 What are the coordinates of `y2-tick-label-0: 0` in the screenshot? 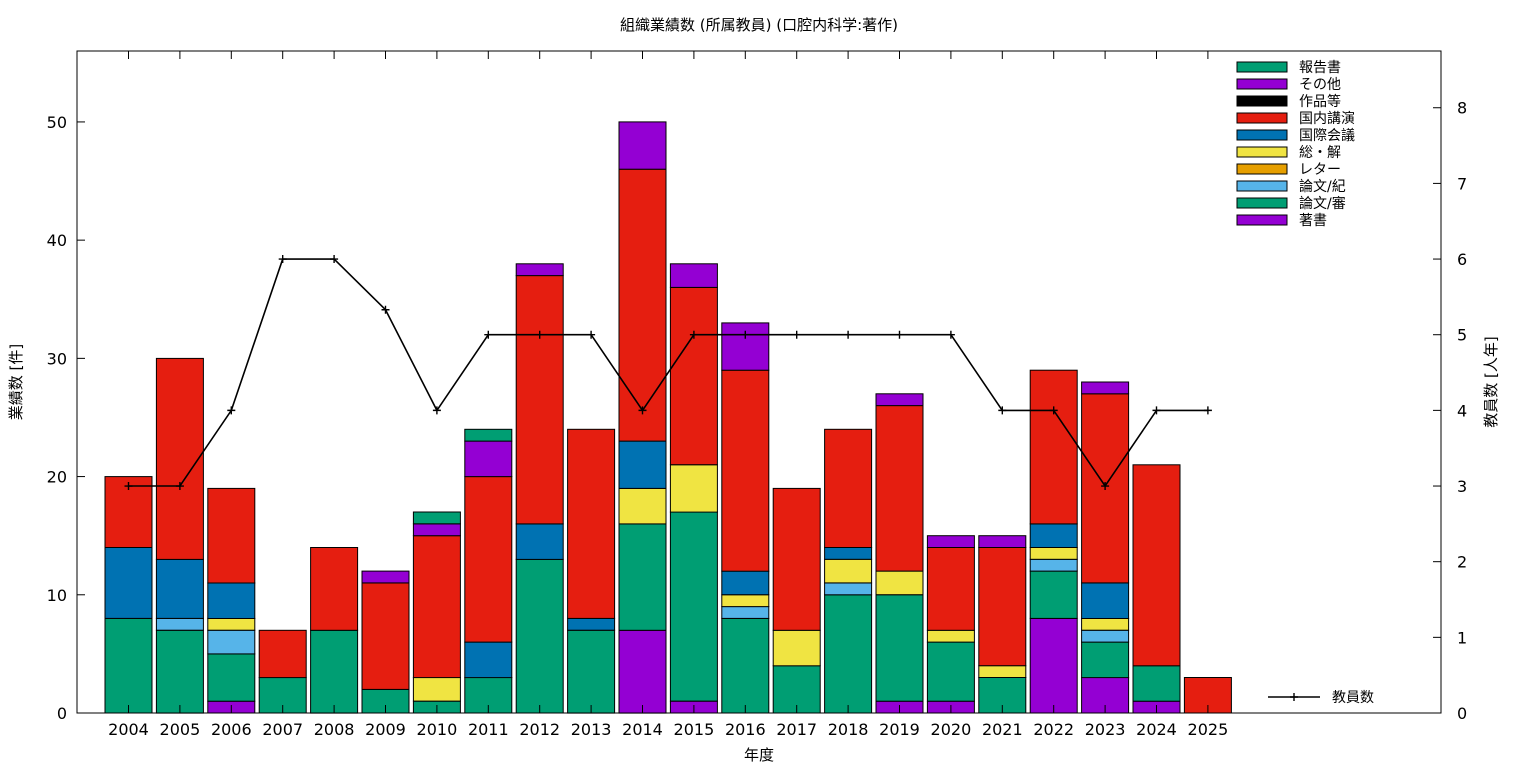 It's located at (1462, 713).